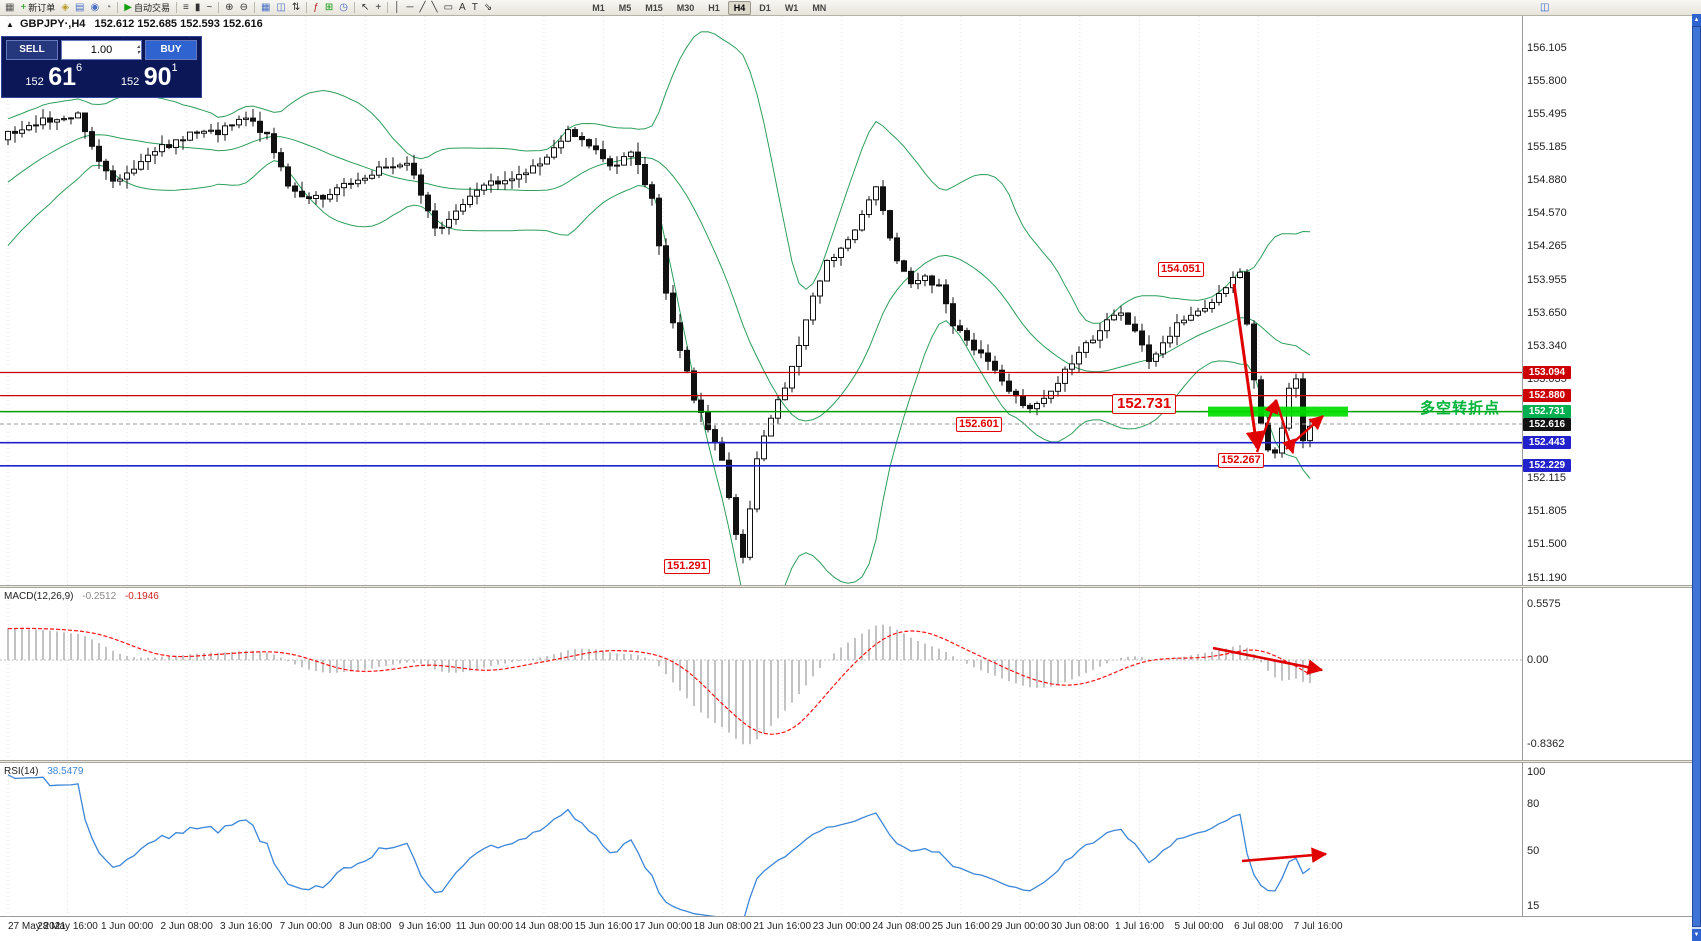  What do you see at coordinates (1547, 372) in the screenshot?
I see `price-tag: 153.094` at bounding box center [1547, 372].